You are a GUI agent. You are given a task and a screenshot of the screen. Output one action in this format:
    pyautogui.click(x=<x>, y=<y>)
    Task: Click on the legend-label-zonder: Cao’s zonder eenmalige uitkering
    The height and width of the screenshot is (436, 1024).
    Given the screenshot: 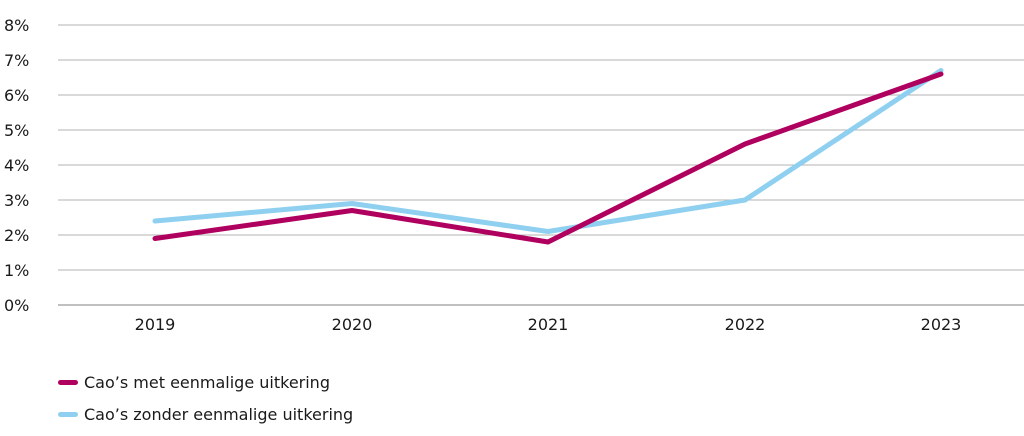 What is the action you would take?
    pyautogui.click(x=218, y=414)
    